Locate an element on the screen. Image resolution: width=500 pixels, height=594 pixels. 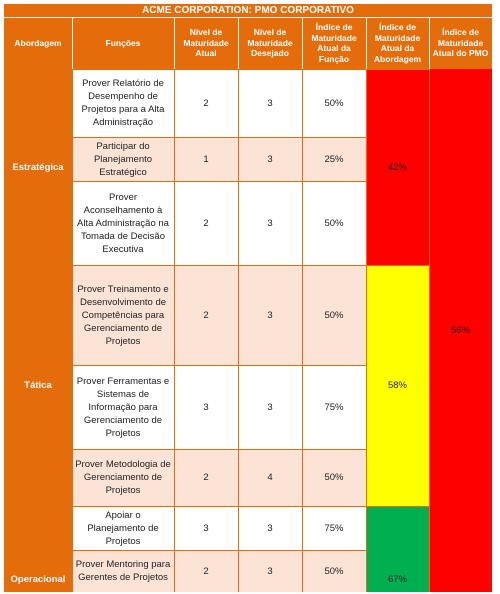
row-3-indice: 50% is located at coordinates (334, 223).